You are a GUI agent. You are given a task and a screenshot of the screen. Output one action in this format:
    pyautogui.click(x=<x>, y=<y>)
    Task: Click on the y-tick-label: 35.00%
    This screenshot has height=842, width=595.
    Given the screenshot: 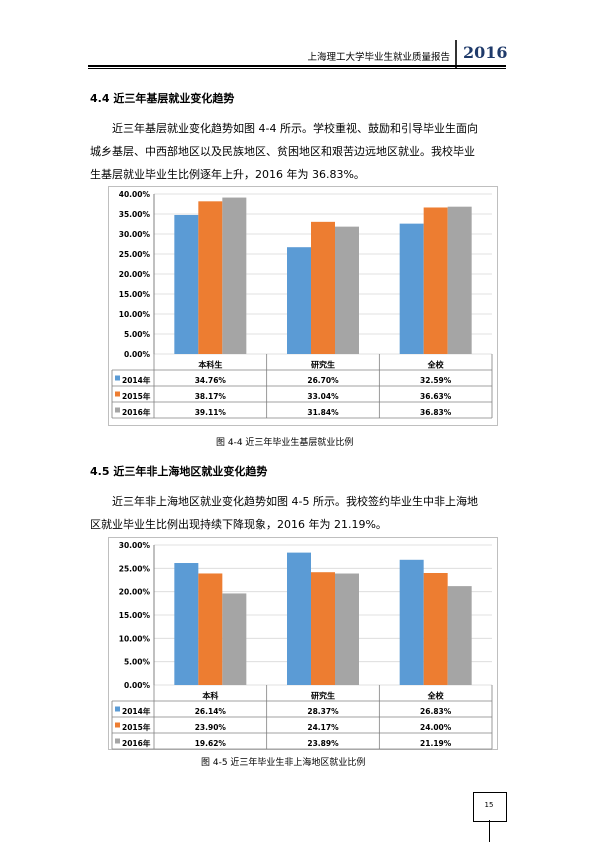 What is the action you would take?
    pyautogui.click(x=135, y=214)
    